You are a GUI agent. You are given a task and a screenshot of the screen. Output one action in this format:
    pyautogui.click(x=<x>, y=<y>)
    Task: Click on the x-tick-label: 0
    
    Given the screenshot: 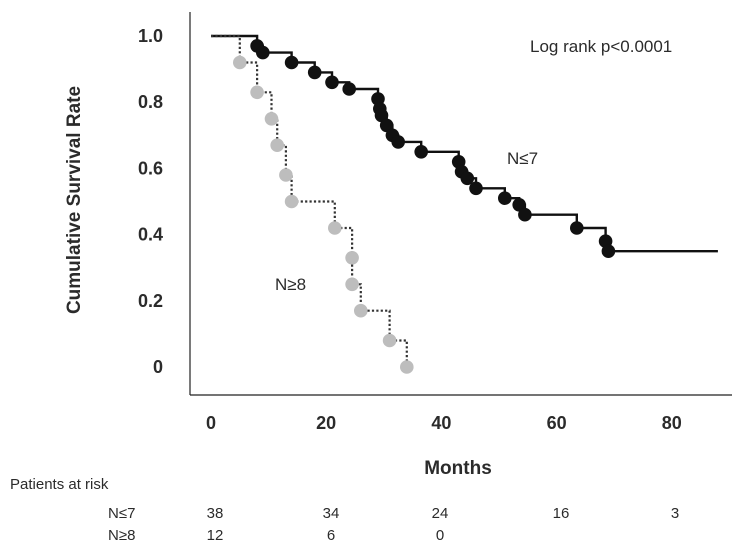 What is the action you would take?
    pyautogui.click(x=211, y=423)
    